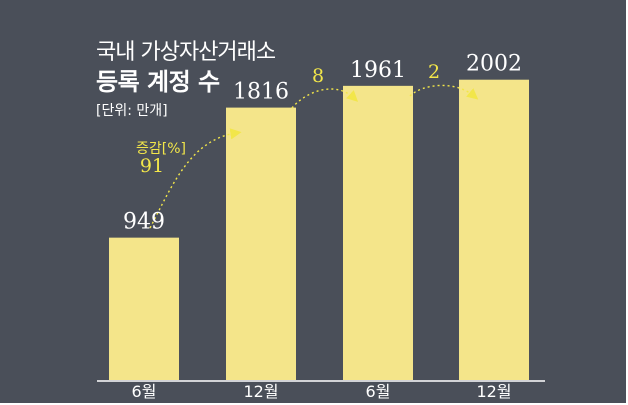 The width and height of the screenshot is (628, 405). Describe the element at coordinates (493, 391) in the screenshot. I see `category-label-4: 12월` at that location.